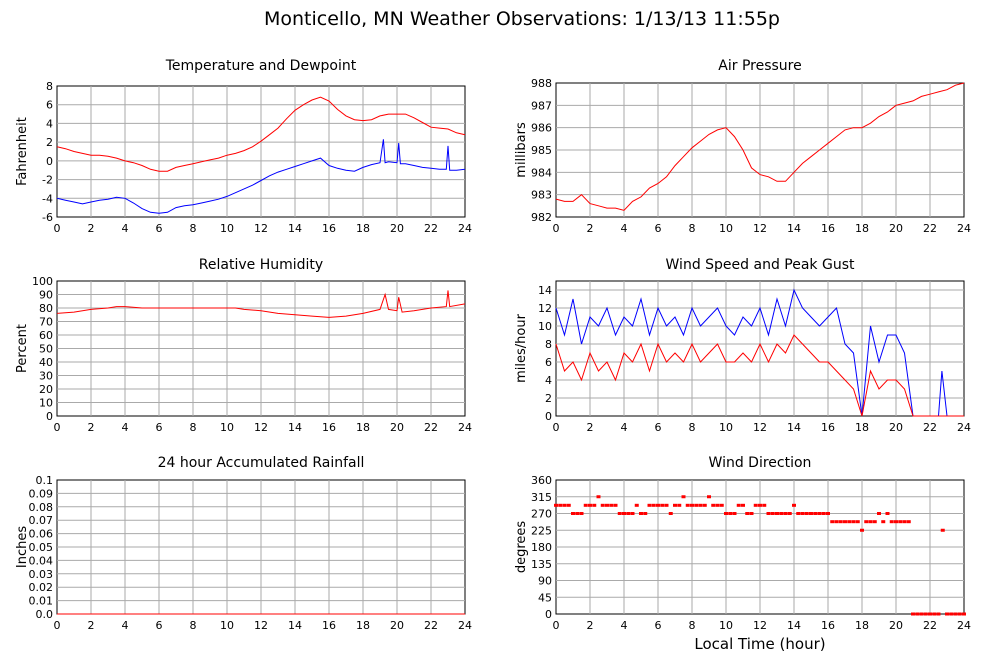  I want to click on y-tick-label: 0.04, so click(41, 560).